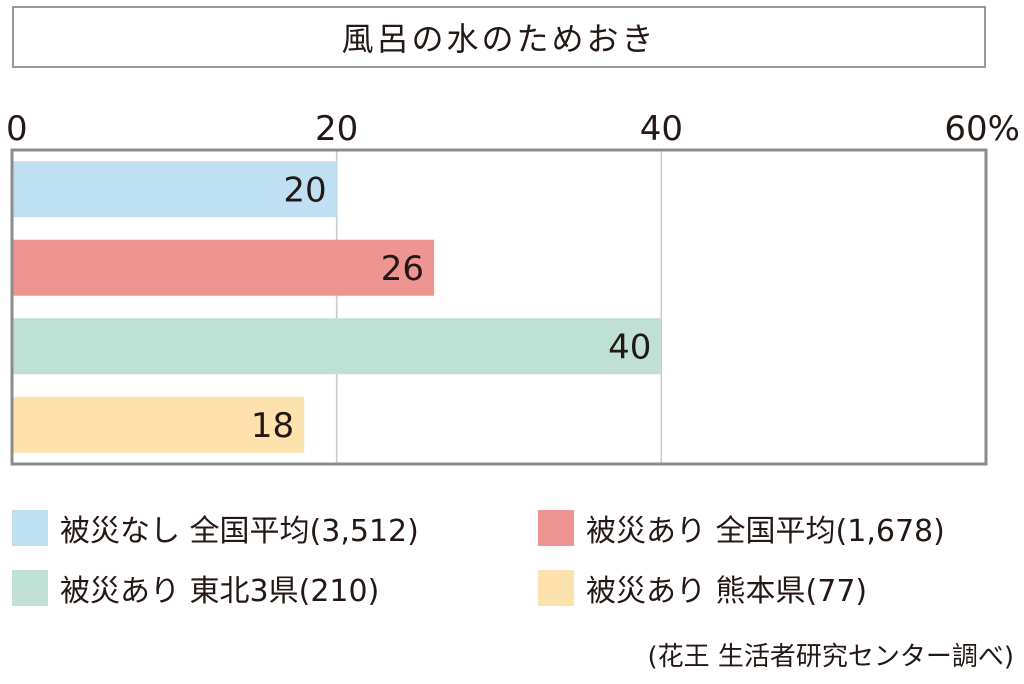  Describe the element at coordinates (239, 531) in the screenshot. I see `legend-label-0: 被災なし 全国平均(3,512)` at that location.